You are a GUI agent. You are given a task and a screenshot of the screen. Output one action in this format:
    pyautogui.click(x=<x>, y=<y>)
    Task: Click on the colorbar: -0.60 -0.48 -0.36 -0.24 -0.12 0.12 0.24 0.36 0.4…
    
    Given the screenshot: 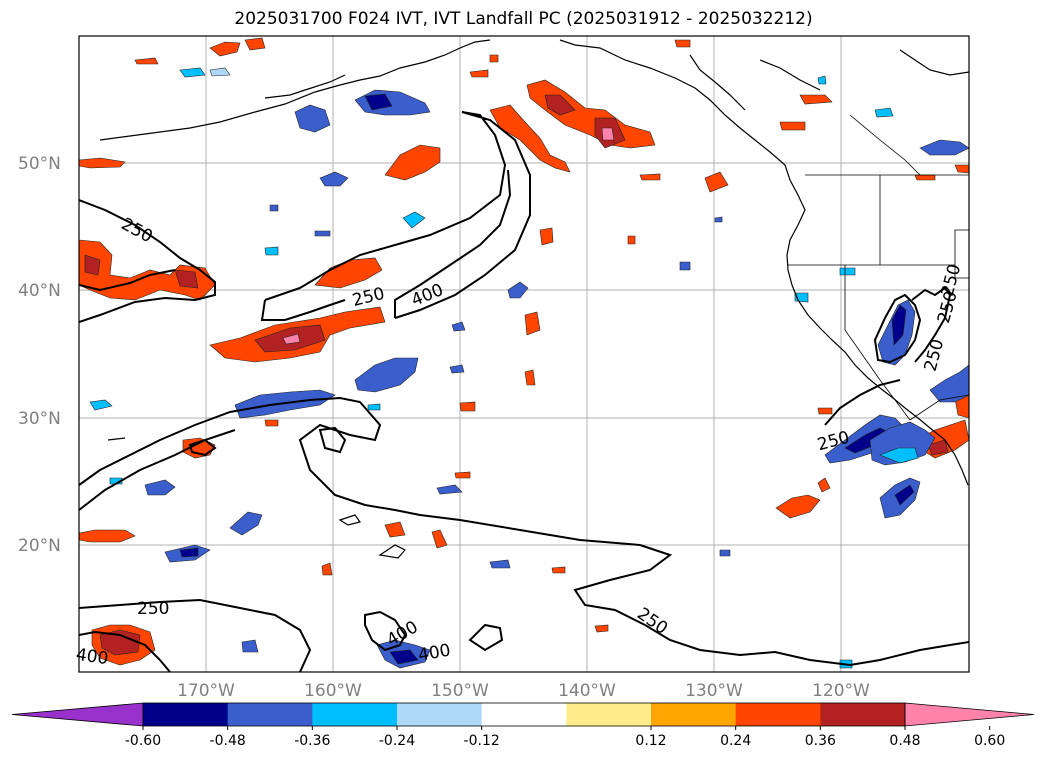 What is the action you would take?
    pyautogui.click(x=523, y=725)
    